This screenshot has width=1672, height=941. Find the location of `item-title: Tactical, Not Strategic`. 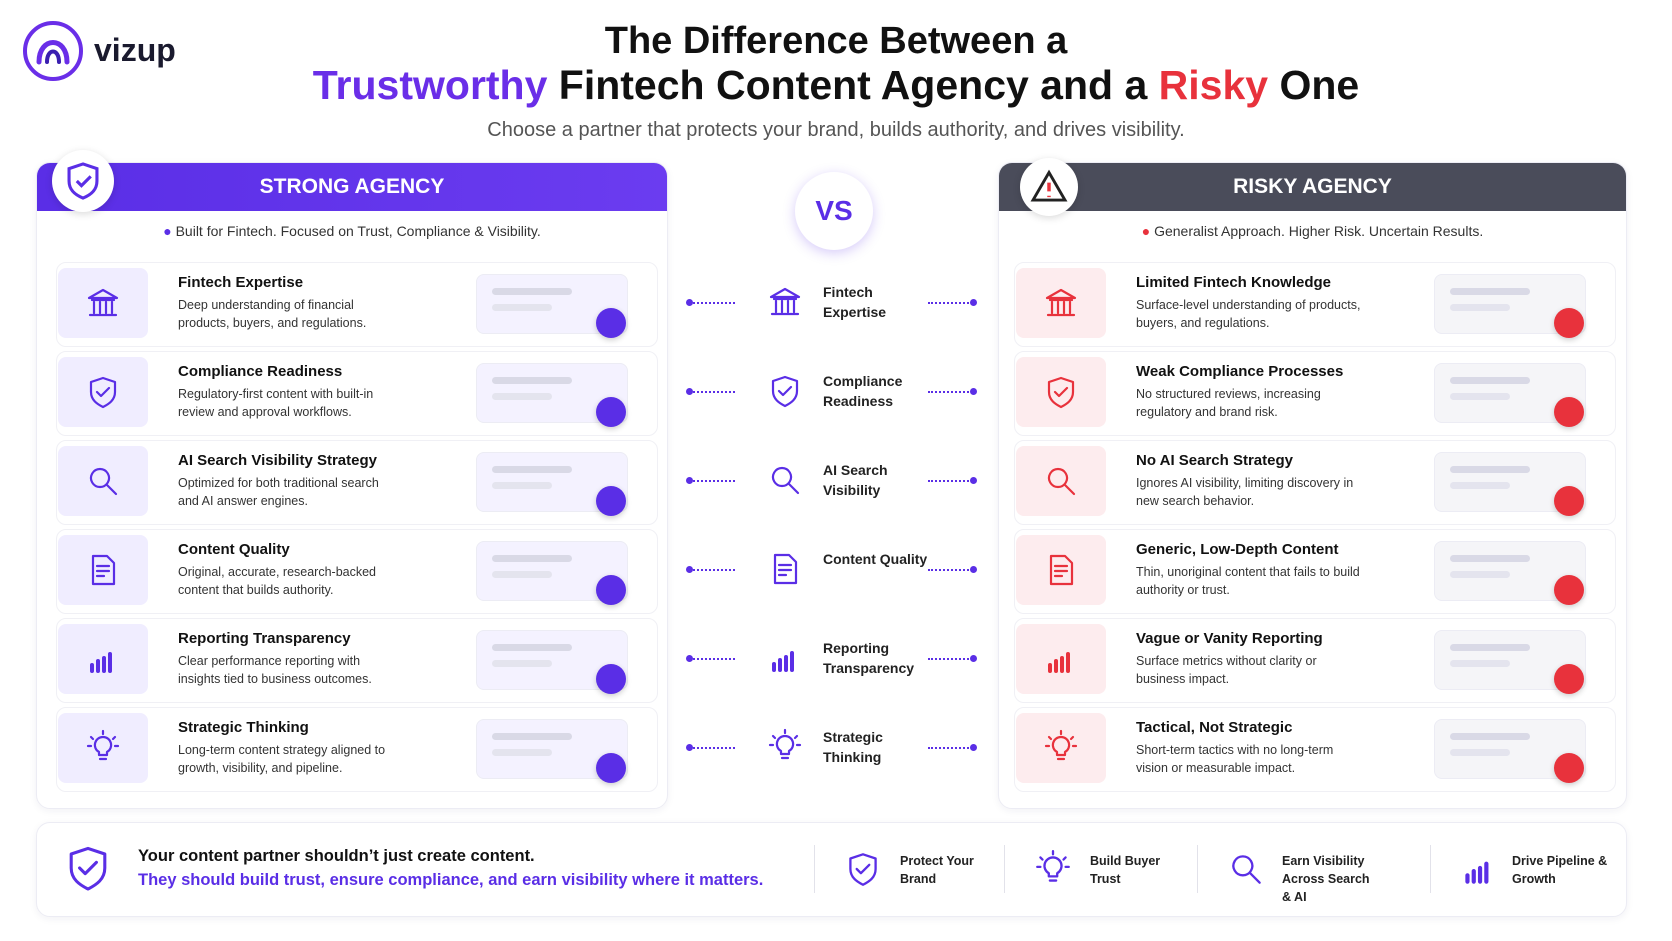

item-title: Tactical, Not Strategic is located at coordinates (1214, 727).